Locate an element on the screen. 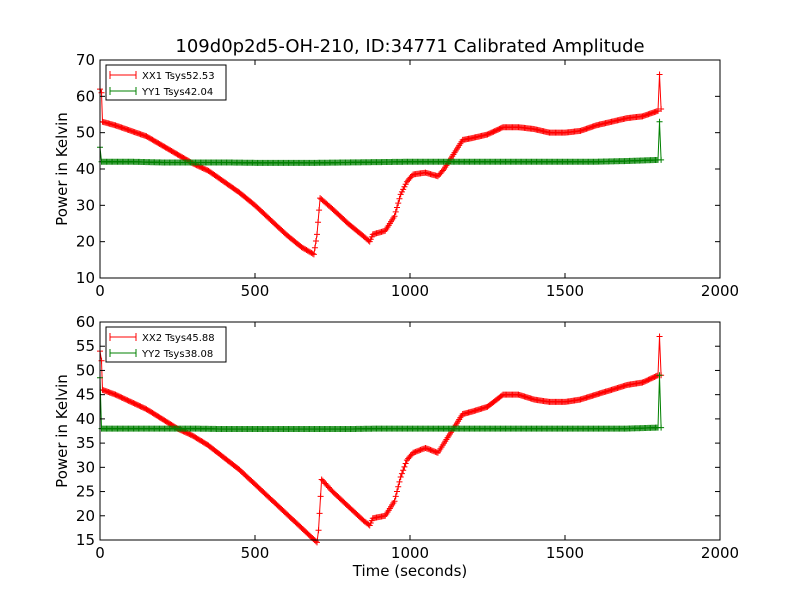  legend-label: YY1 Tsys42.04 is located at coordinates (177, 92).